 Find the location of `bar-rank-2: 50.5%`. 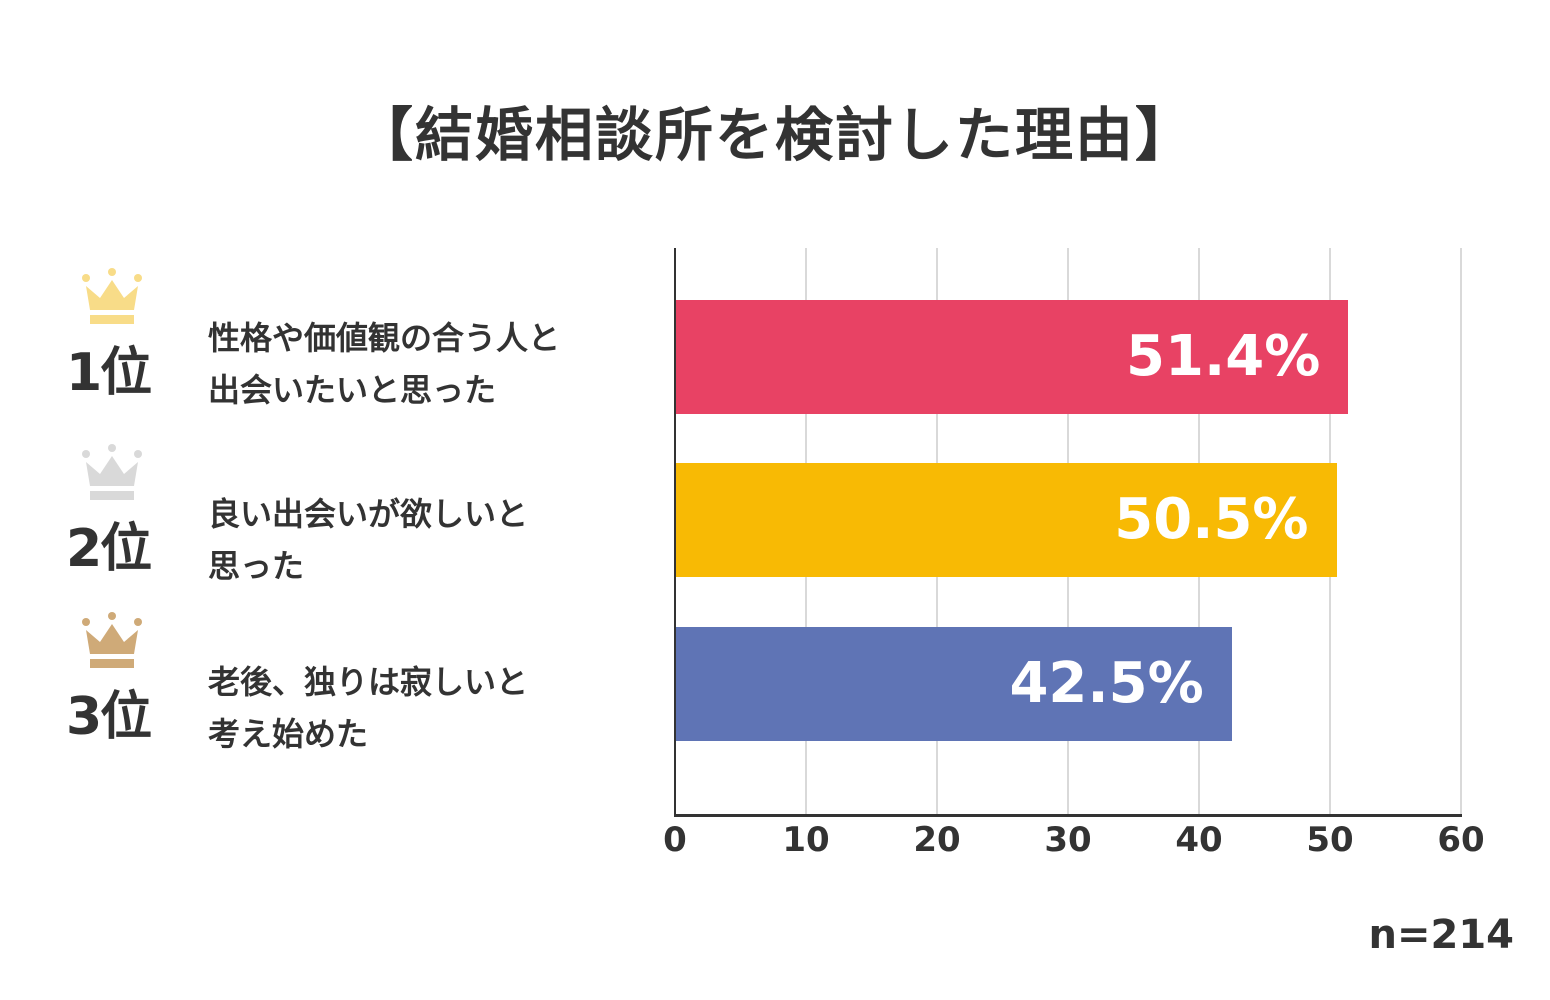

bar-rank-2: 50.5% is located at coordinates (1006, 520).